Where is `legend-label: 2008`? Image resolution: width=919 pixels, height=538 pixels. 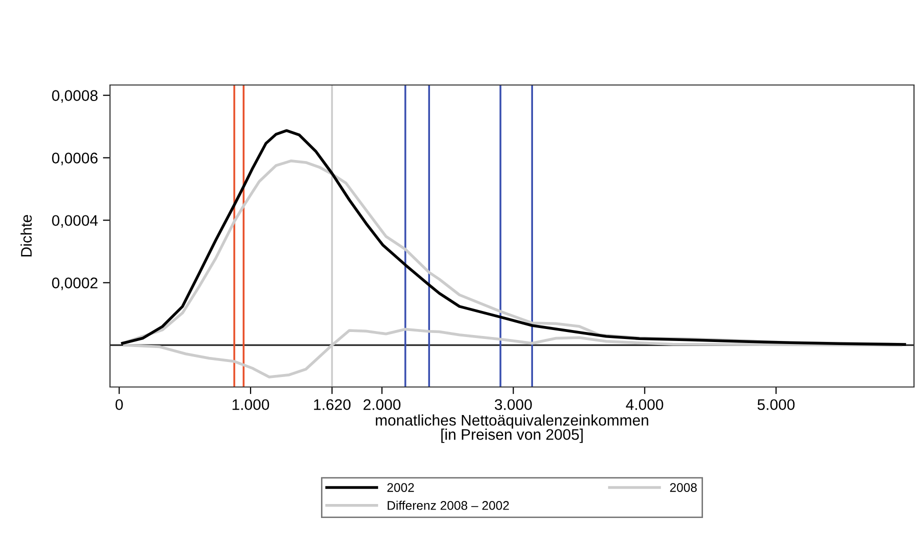 legend-label: 2008 is located at coordinates (683, 487).